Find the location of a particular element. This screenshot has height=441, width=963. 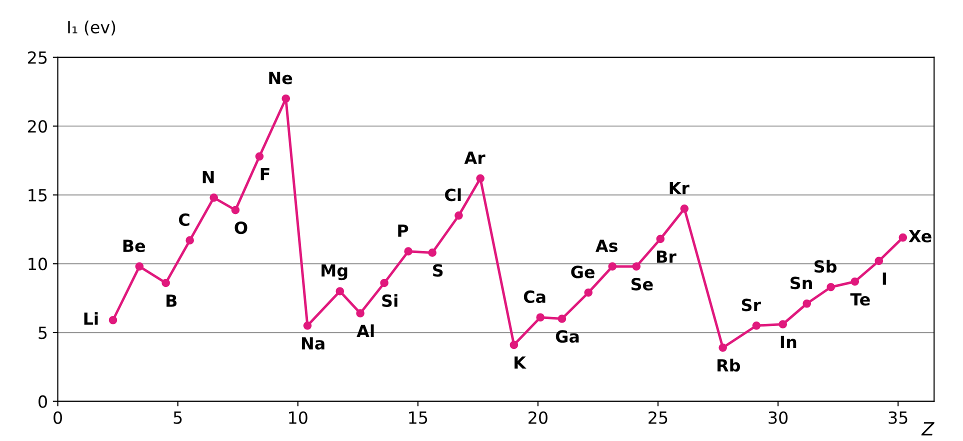

annotation: Mg is located at coordinates (335, 272).